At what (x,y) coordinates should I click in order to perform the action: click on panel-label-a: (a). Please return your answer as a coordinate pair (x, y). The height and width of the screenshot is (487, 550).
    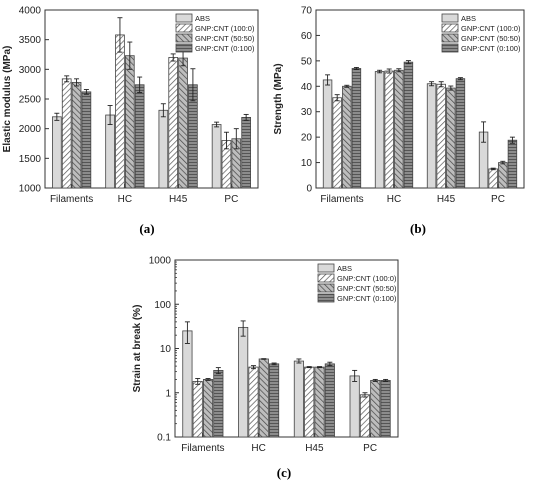
    Looking at the image, I should click on (146, 228).